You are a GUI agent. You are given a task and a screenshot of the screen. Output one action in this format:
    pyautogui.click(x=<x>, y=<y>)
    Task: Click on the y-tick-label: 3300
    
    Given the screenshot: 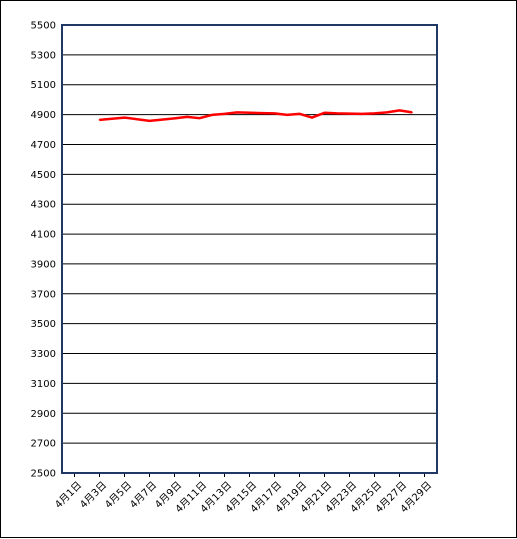 What is the action you would take?
    pyautogui.click(x=43, y=354)
    